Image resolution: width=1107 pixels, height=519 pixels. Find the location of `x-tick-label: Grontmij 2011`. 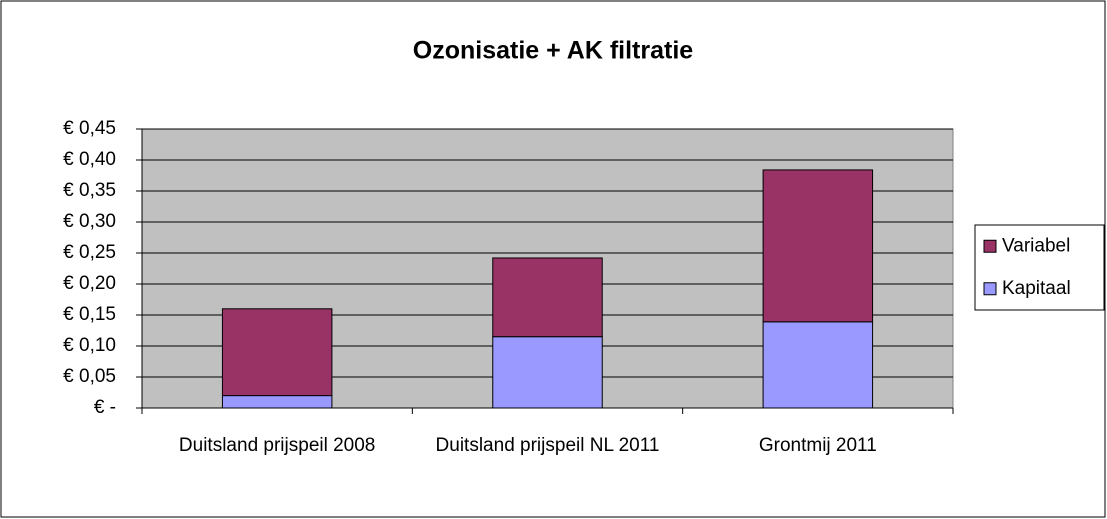

x-tick-label: Grontmij 2011 is located at coordinates (817, 445).